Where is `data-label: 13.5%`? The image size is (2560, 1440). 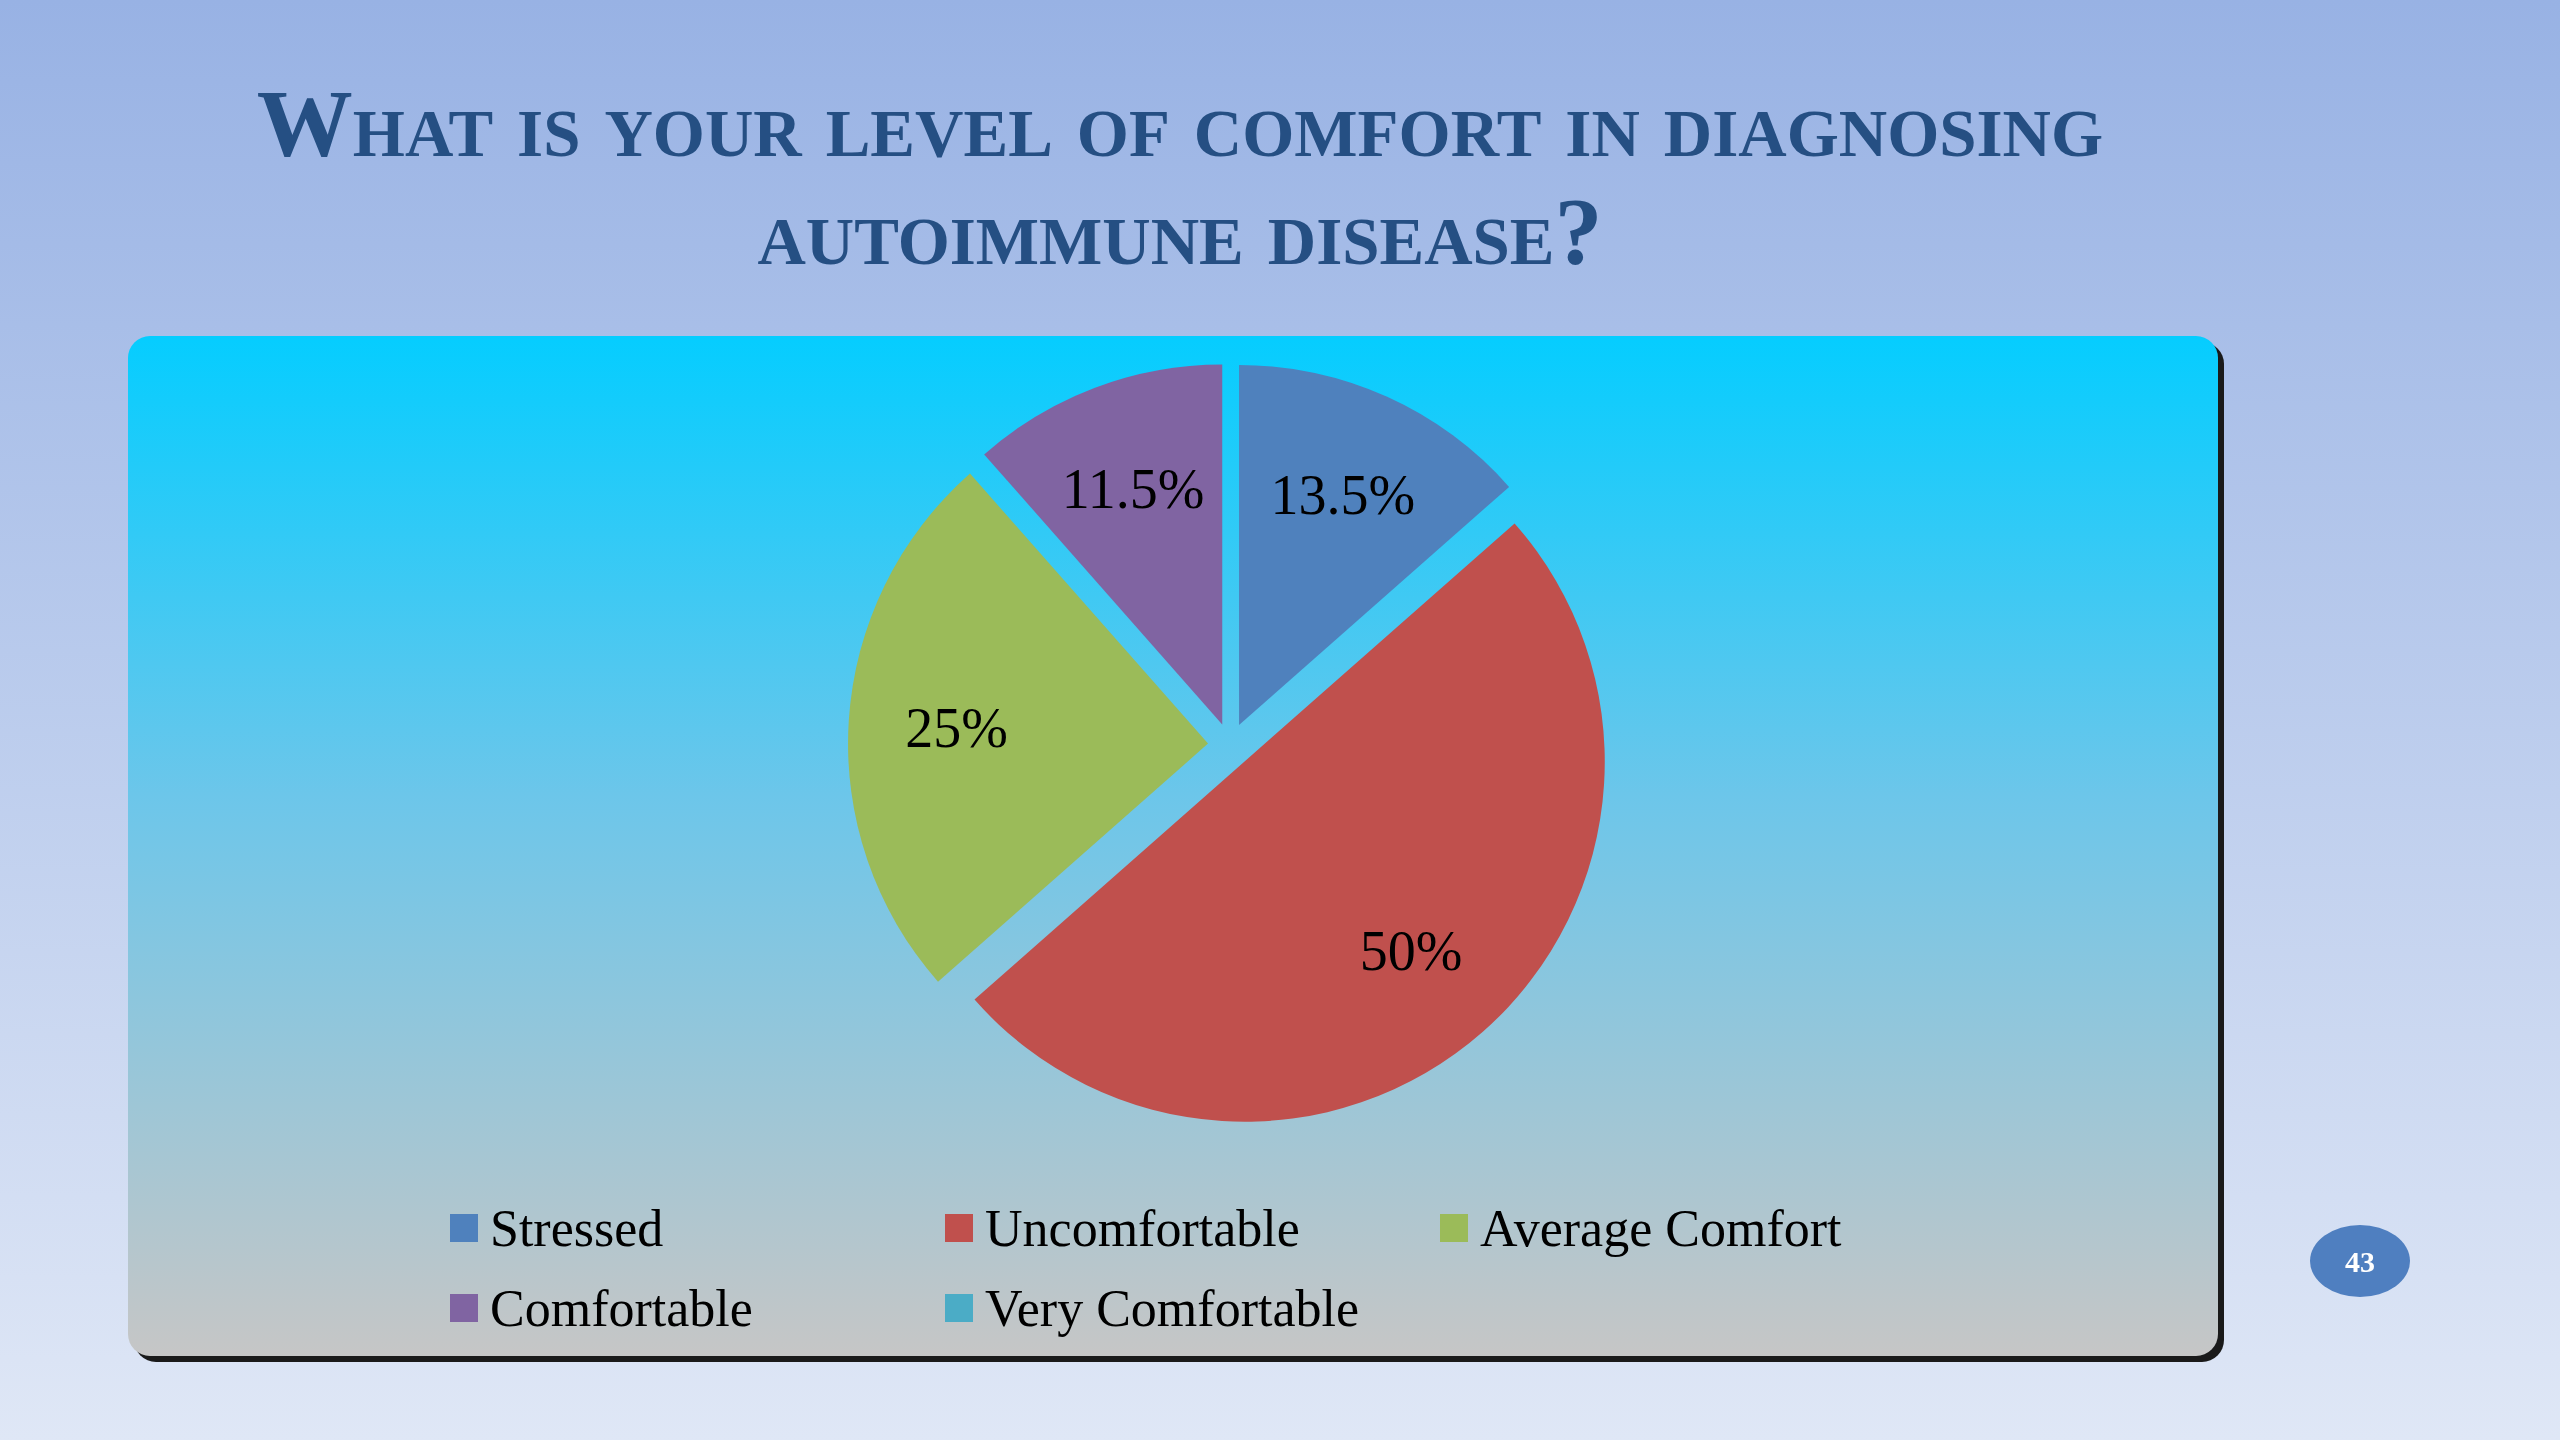
data-label: 13.5% is located at coordinates (1343, 495).